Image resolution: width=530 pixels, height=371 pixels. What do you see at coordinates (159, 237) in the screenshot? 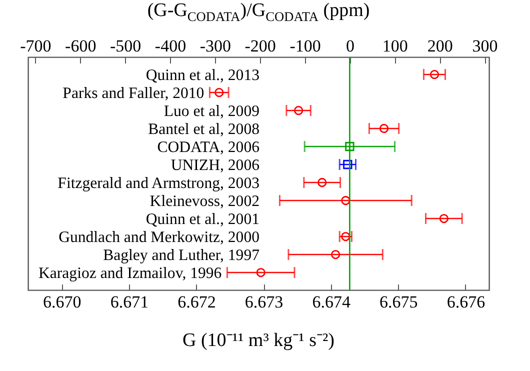
I see `y-tick-label: Gundlach and Merkowitz, 2000` at bounding box center [159, 237].